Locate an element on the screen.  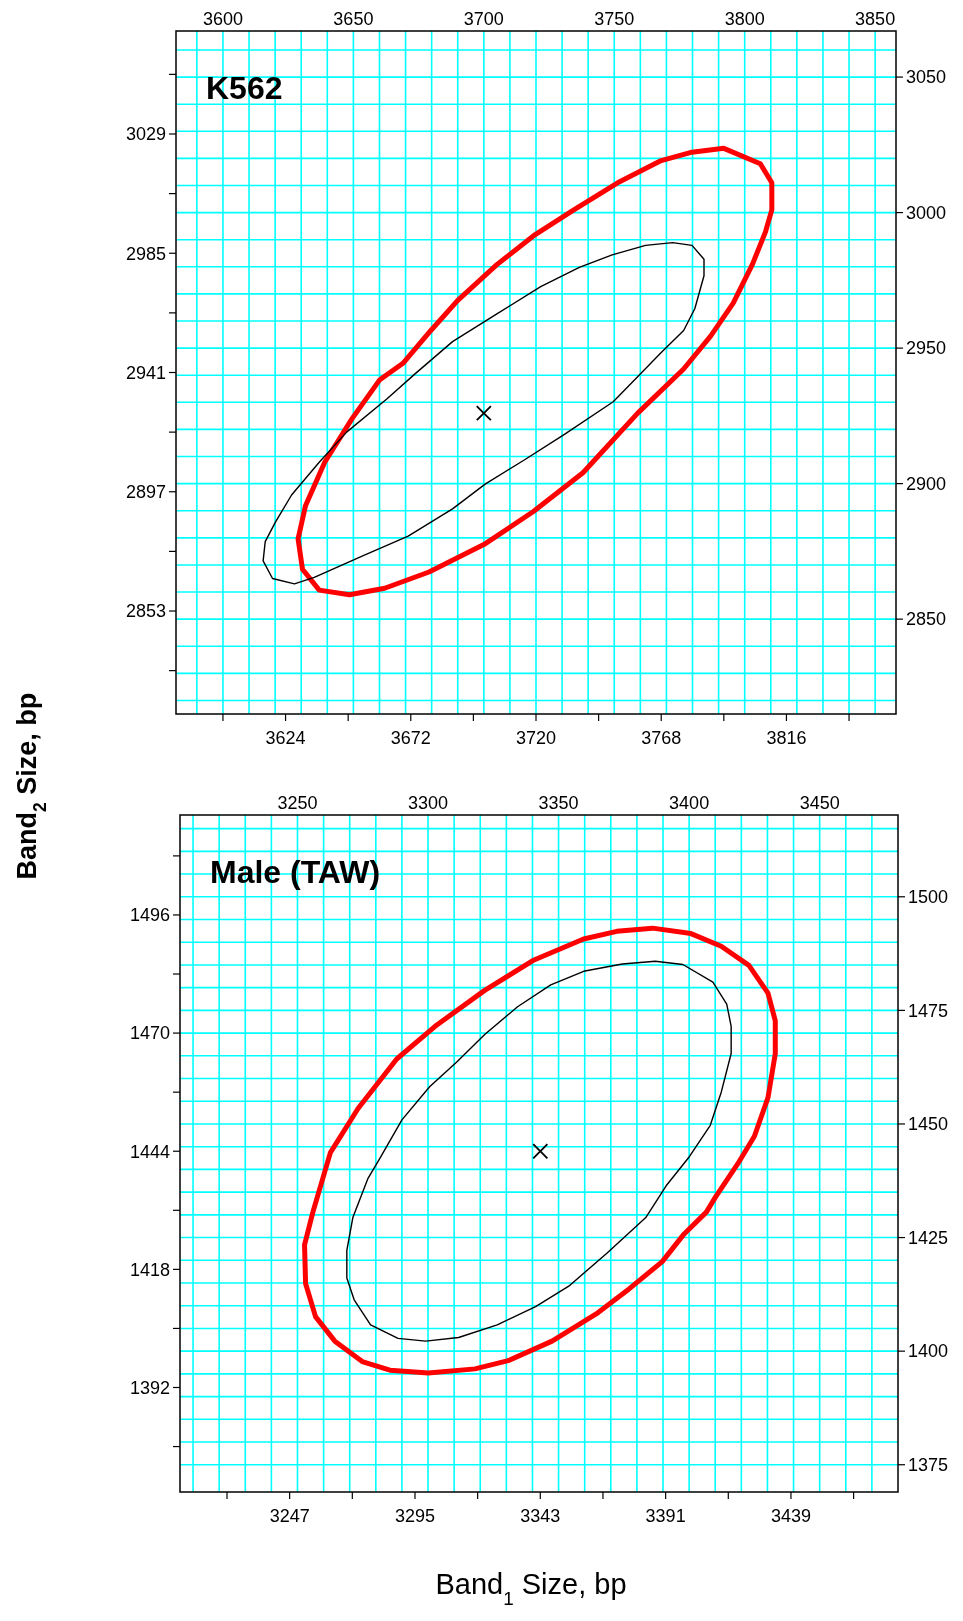
x-tick-label: 3816 is located at coordinates (786, 738).